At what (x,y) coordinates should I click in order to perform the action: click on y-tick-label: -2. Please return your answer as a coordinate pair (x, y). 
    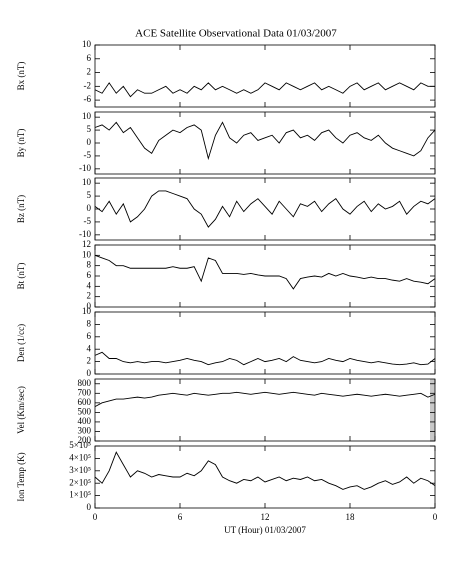
    Looking at the image, I should click on (88, 85).